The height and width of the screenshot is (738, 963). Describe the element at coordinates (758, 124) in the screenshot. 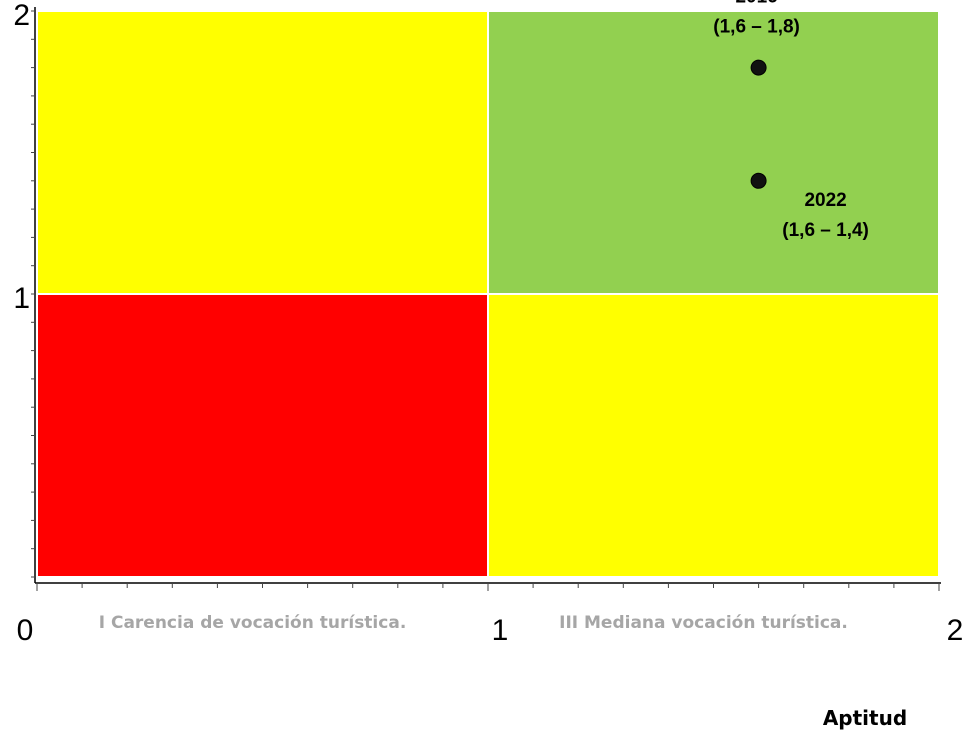

I see `data-points` at that location.